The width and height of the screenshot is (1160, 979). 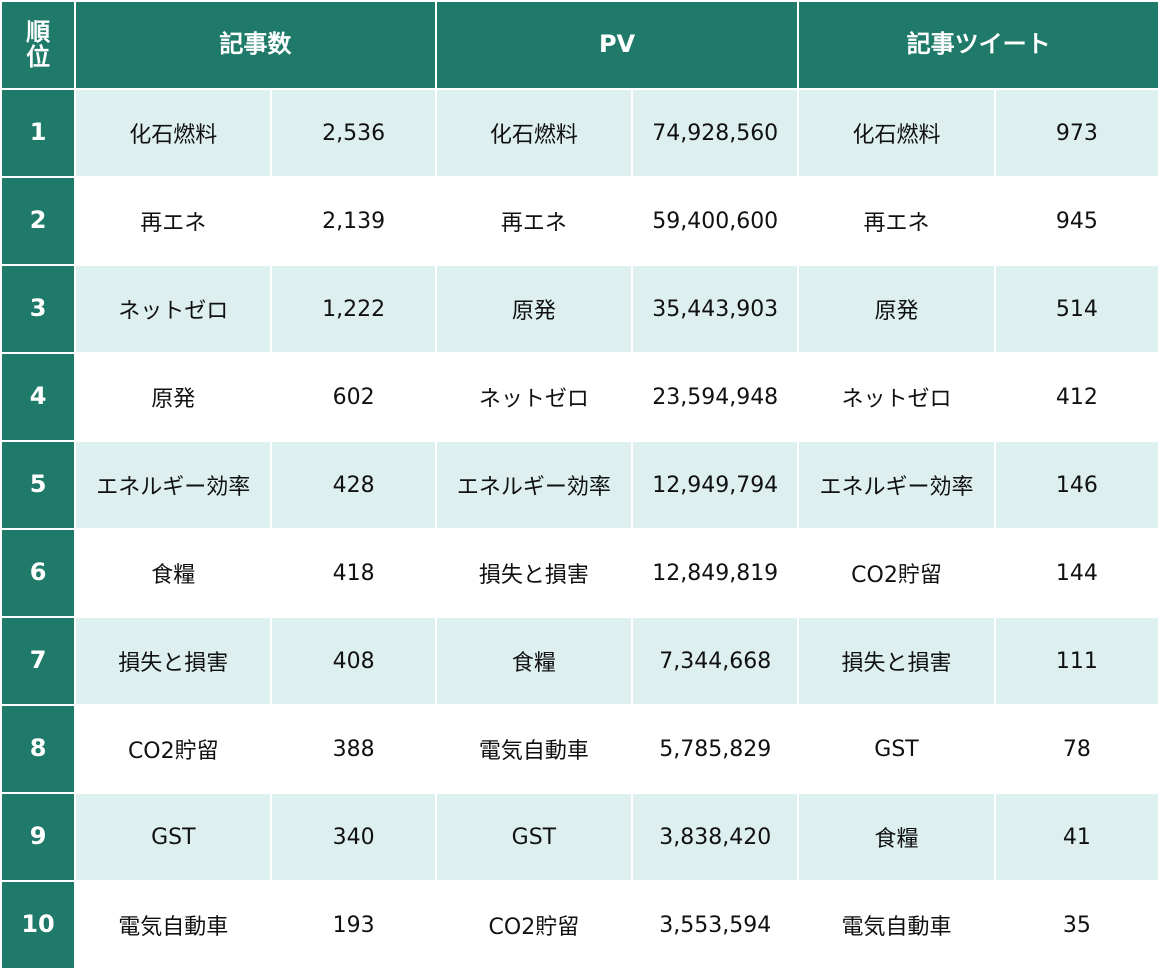 I want to click on pv-count-cell: 5,785,829, so click(x=715, y=749).